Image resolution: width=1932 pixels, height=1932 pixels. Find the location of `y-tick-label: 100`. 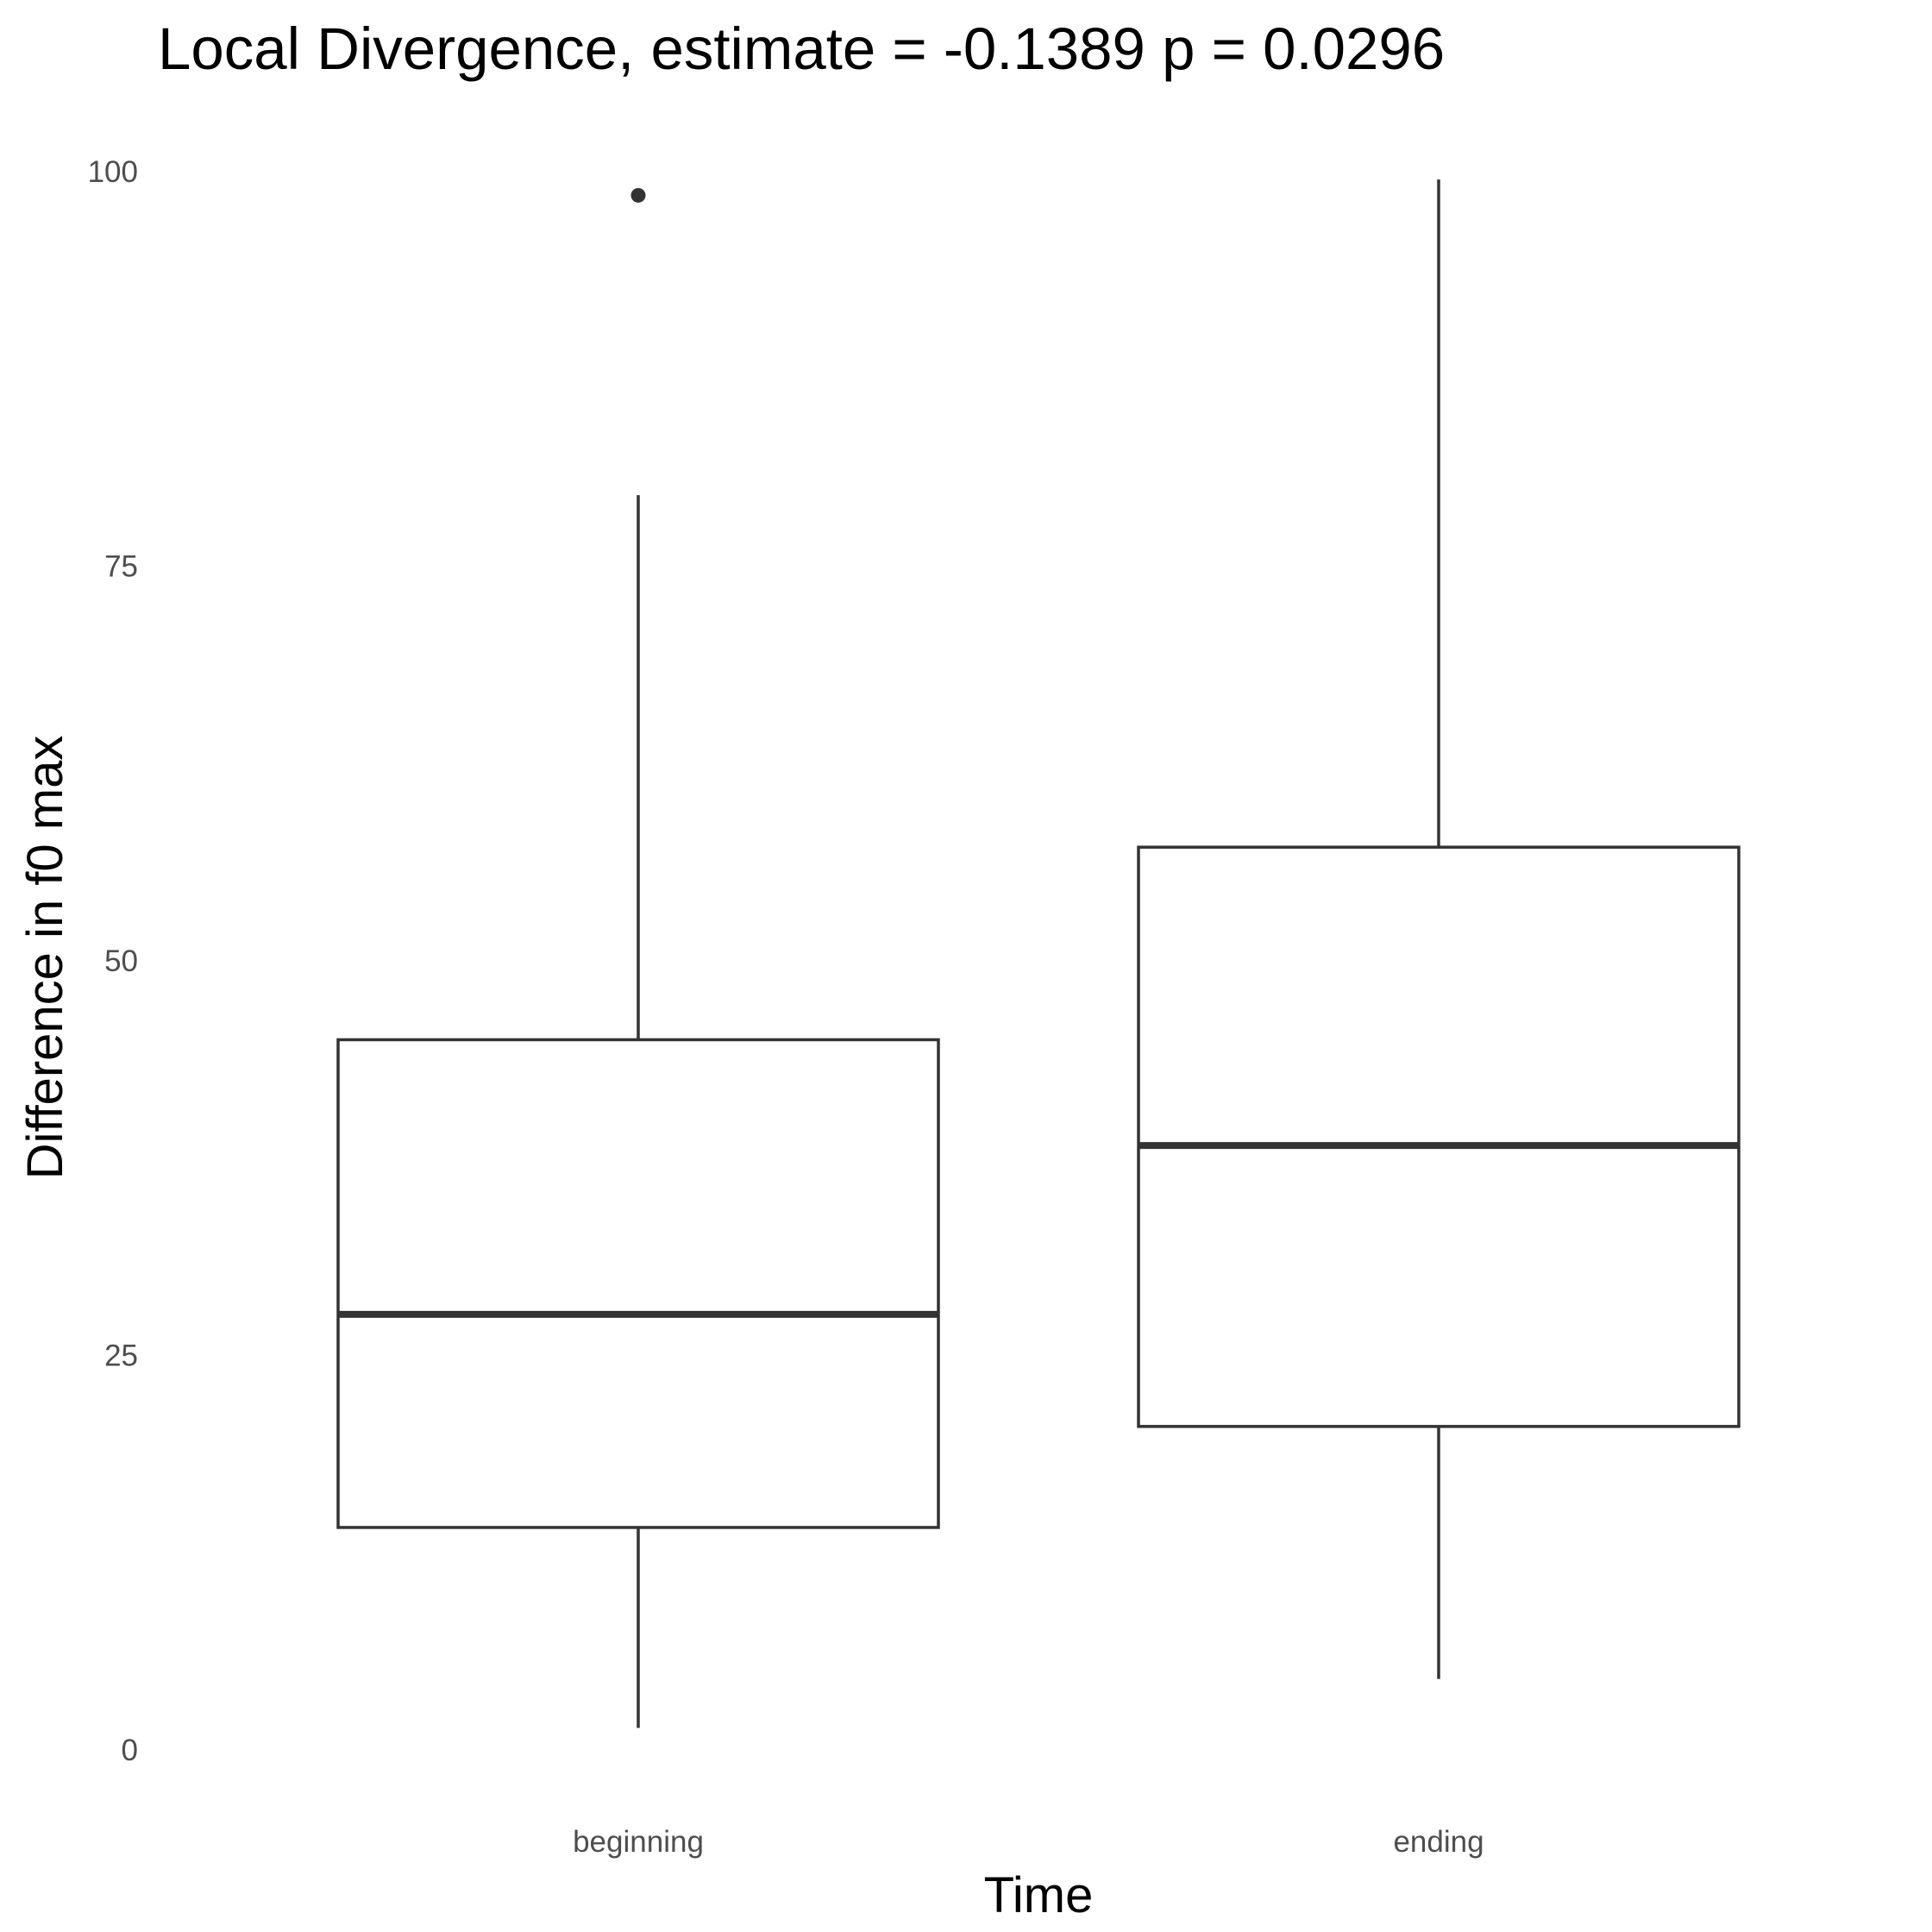

y-tick-label: 100 is located at coordinates (113, 172).